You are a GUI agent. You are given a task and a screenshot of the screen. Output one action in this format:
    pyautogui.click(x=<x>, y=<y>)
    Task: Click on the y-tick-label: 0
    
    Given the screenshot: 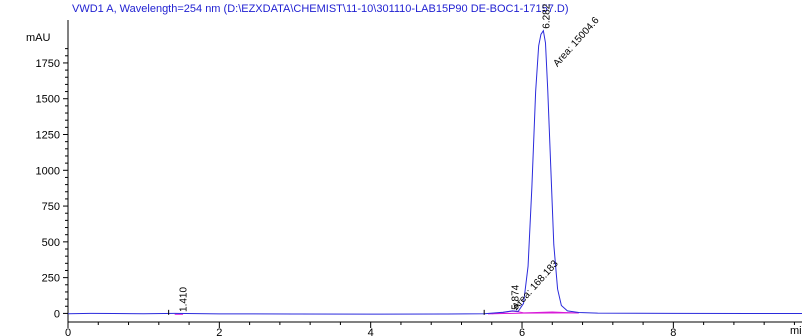 What is the action you would take?
    pyautogui.click(x=57, y=314)
    